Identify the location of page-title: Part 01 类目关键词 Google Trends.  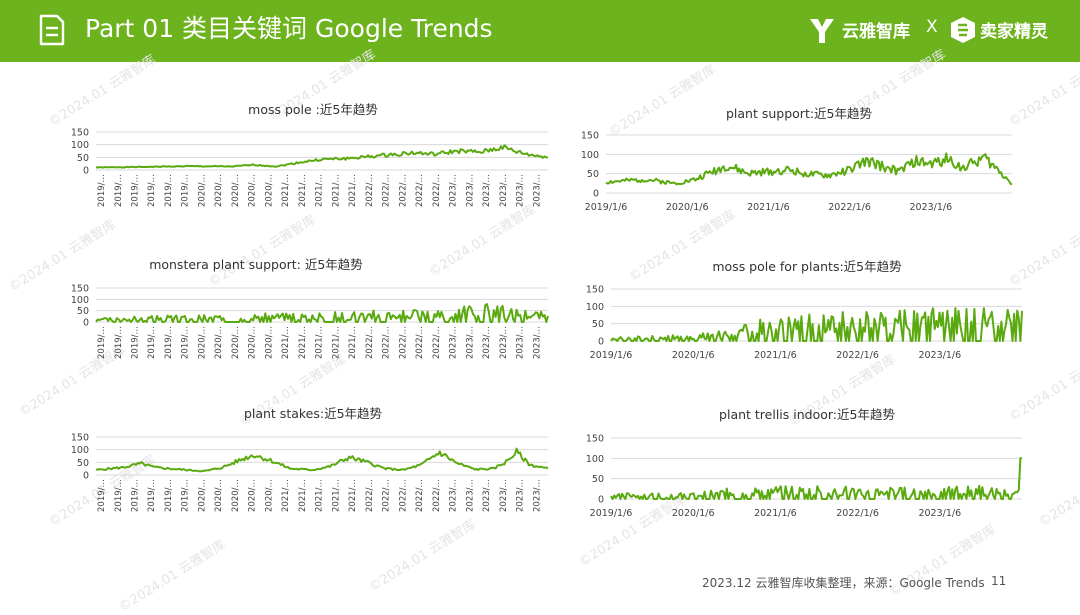
(289, 28).